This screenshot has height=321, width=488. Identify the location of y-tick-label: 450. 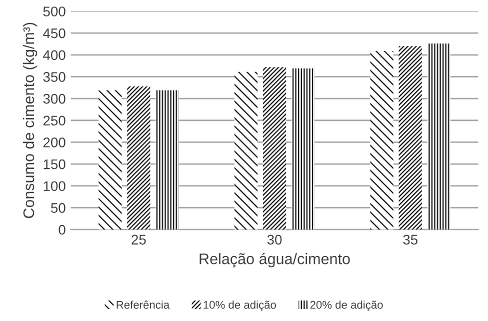
(54, 33).